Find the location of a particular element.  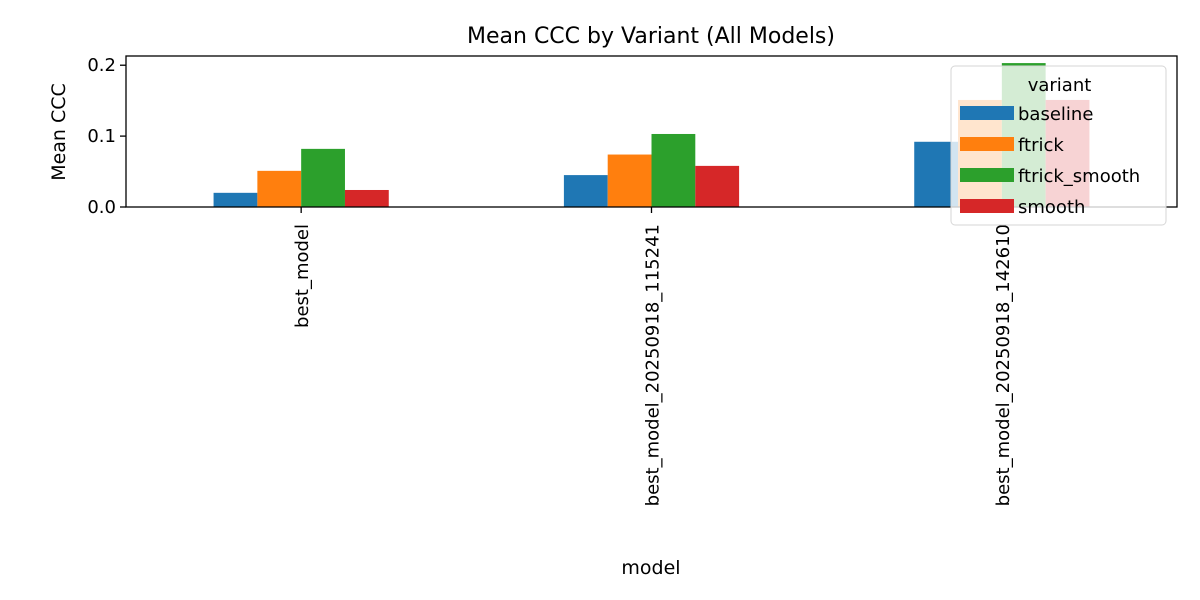

y-axis: 0.0 0.1 0.2 is located at coordinates (106, 136).